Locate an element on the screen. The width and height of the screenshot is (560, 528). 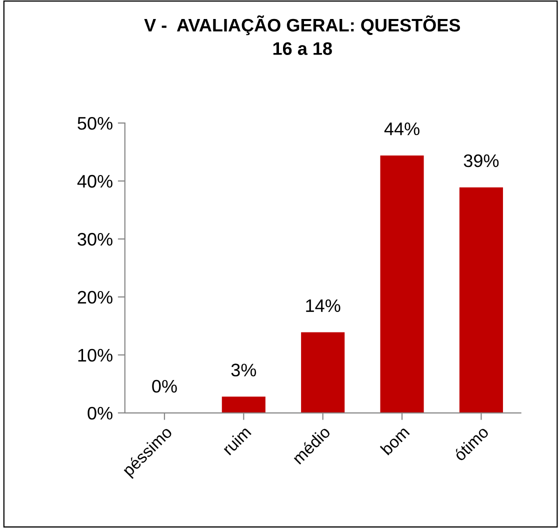
data-label: 0% is located at coordinates (164, 386).